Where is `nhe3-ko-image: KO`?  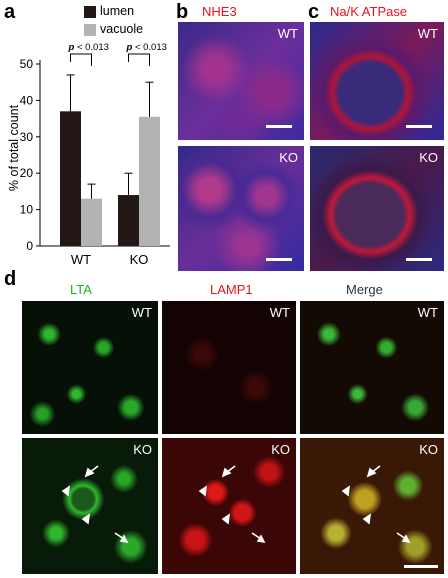 nhe3-ko-image: KO is located at coordinates (241, 208).